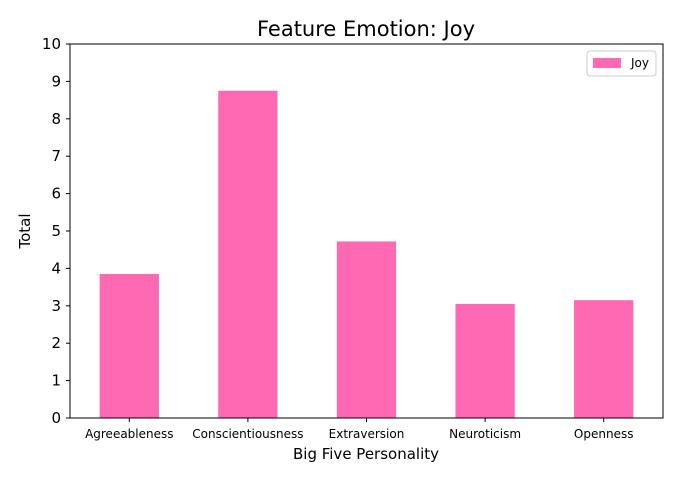  Describe the element at coordinates (247, 434) in the screenshot. I see `x-tick-label: Conscientiousness` at that location.